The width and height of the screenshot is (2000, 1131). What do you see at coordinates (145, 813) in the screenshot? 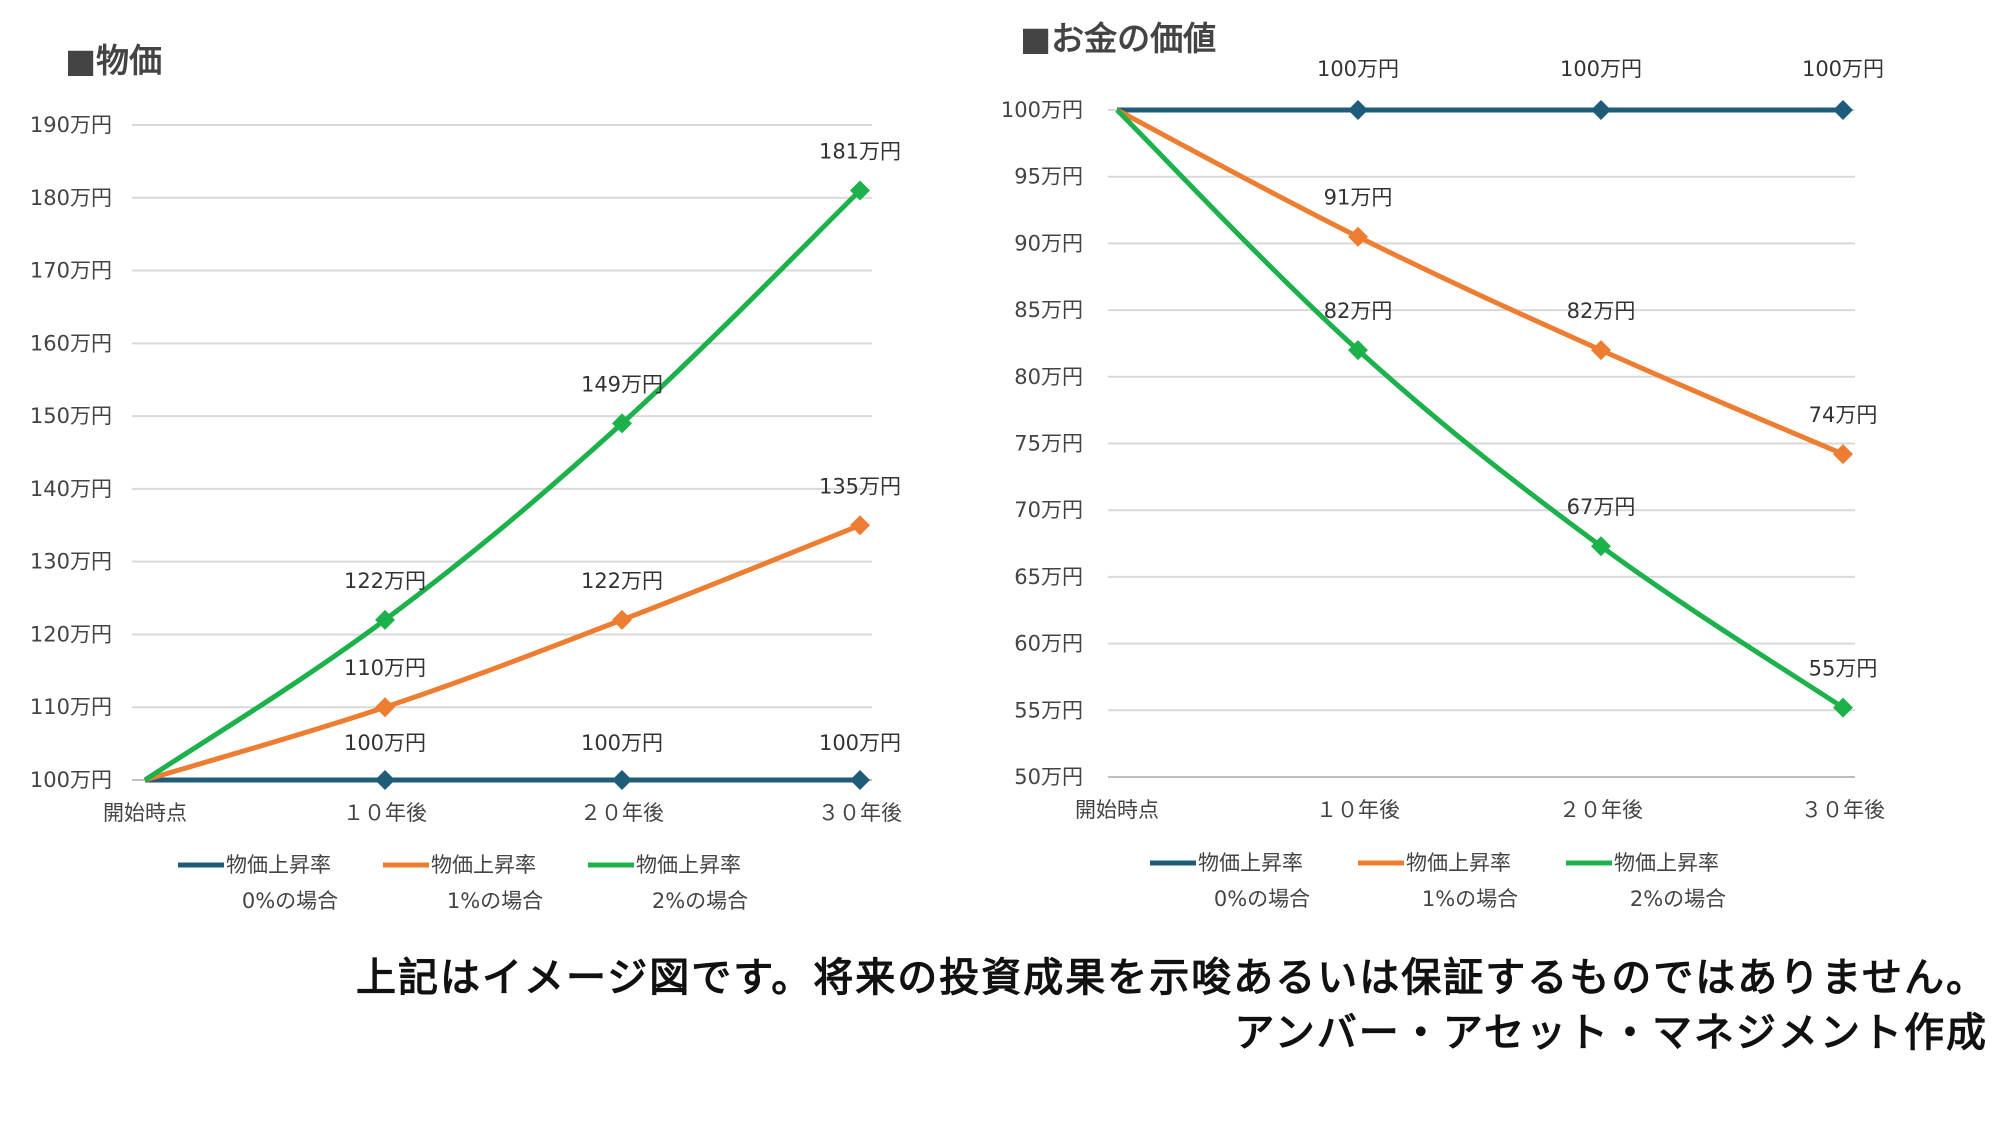
I see `price-x-tick-label: 開始時点` at bounding box center [145, 813].